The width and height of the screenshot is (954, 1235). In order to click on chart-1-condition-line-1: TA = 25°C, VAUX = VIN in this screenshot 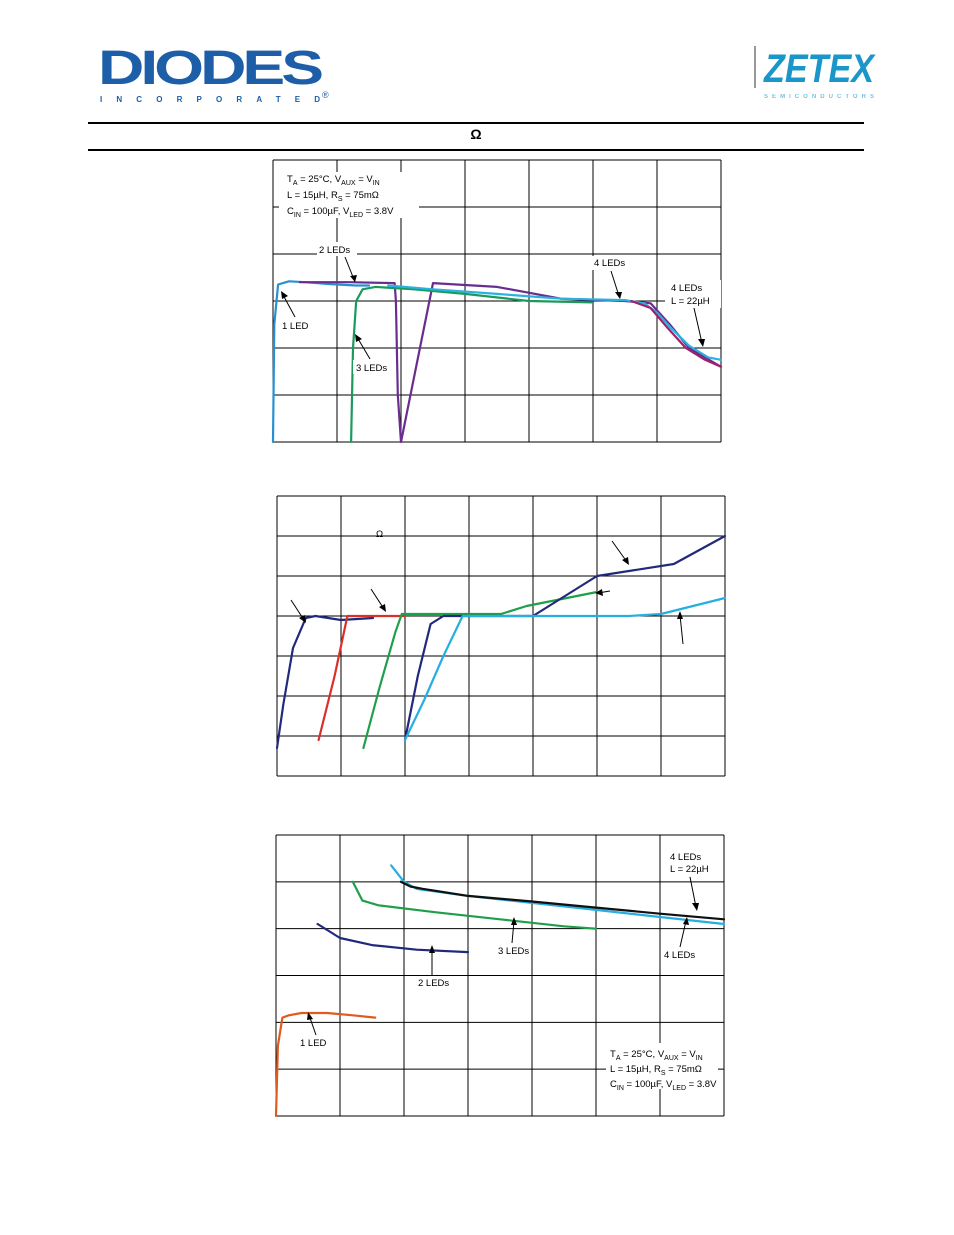, I will do `click(333, 180)`.